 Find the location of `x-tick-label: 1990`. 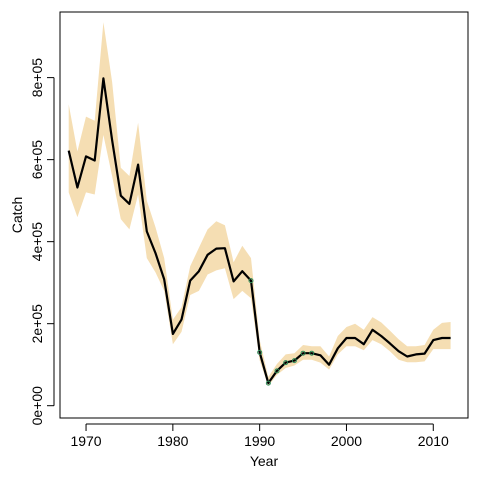

x-tick-label: 1990 is located at coordinates (259, 441).